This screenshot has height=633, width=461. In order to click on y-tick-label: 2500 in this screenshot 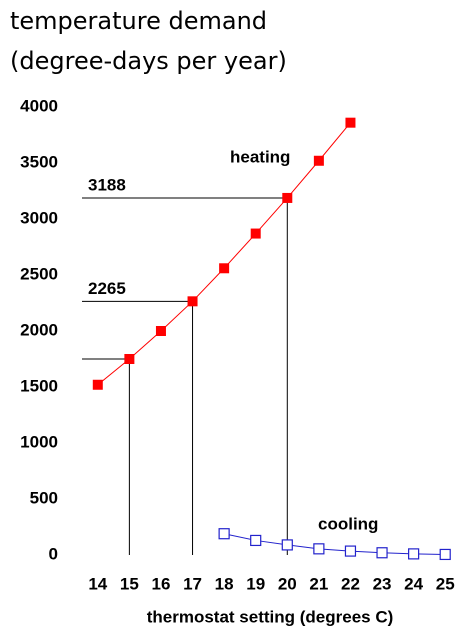, I will do `click(39, 273)`.